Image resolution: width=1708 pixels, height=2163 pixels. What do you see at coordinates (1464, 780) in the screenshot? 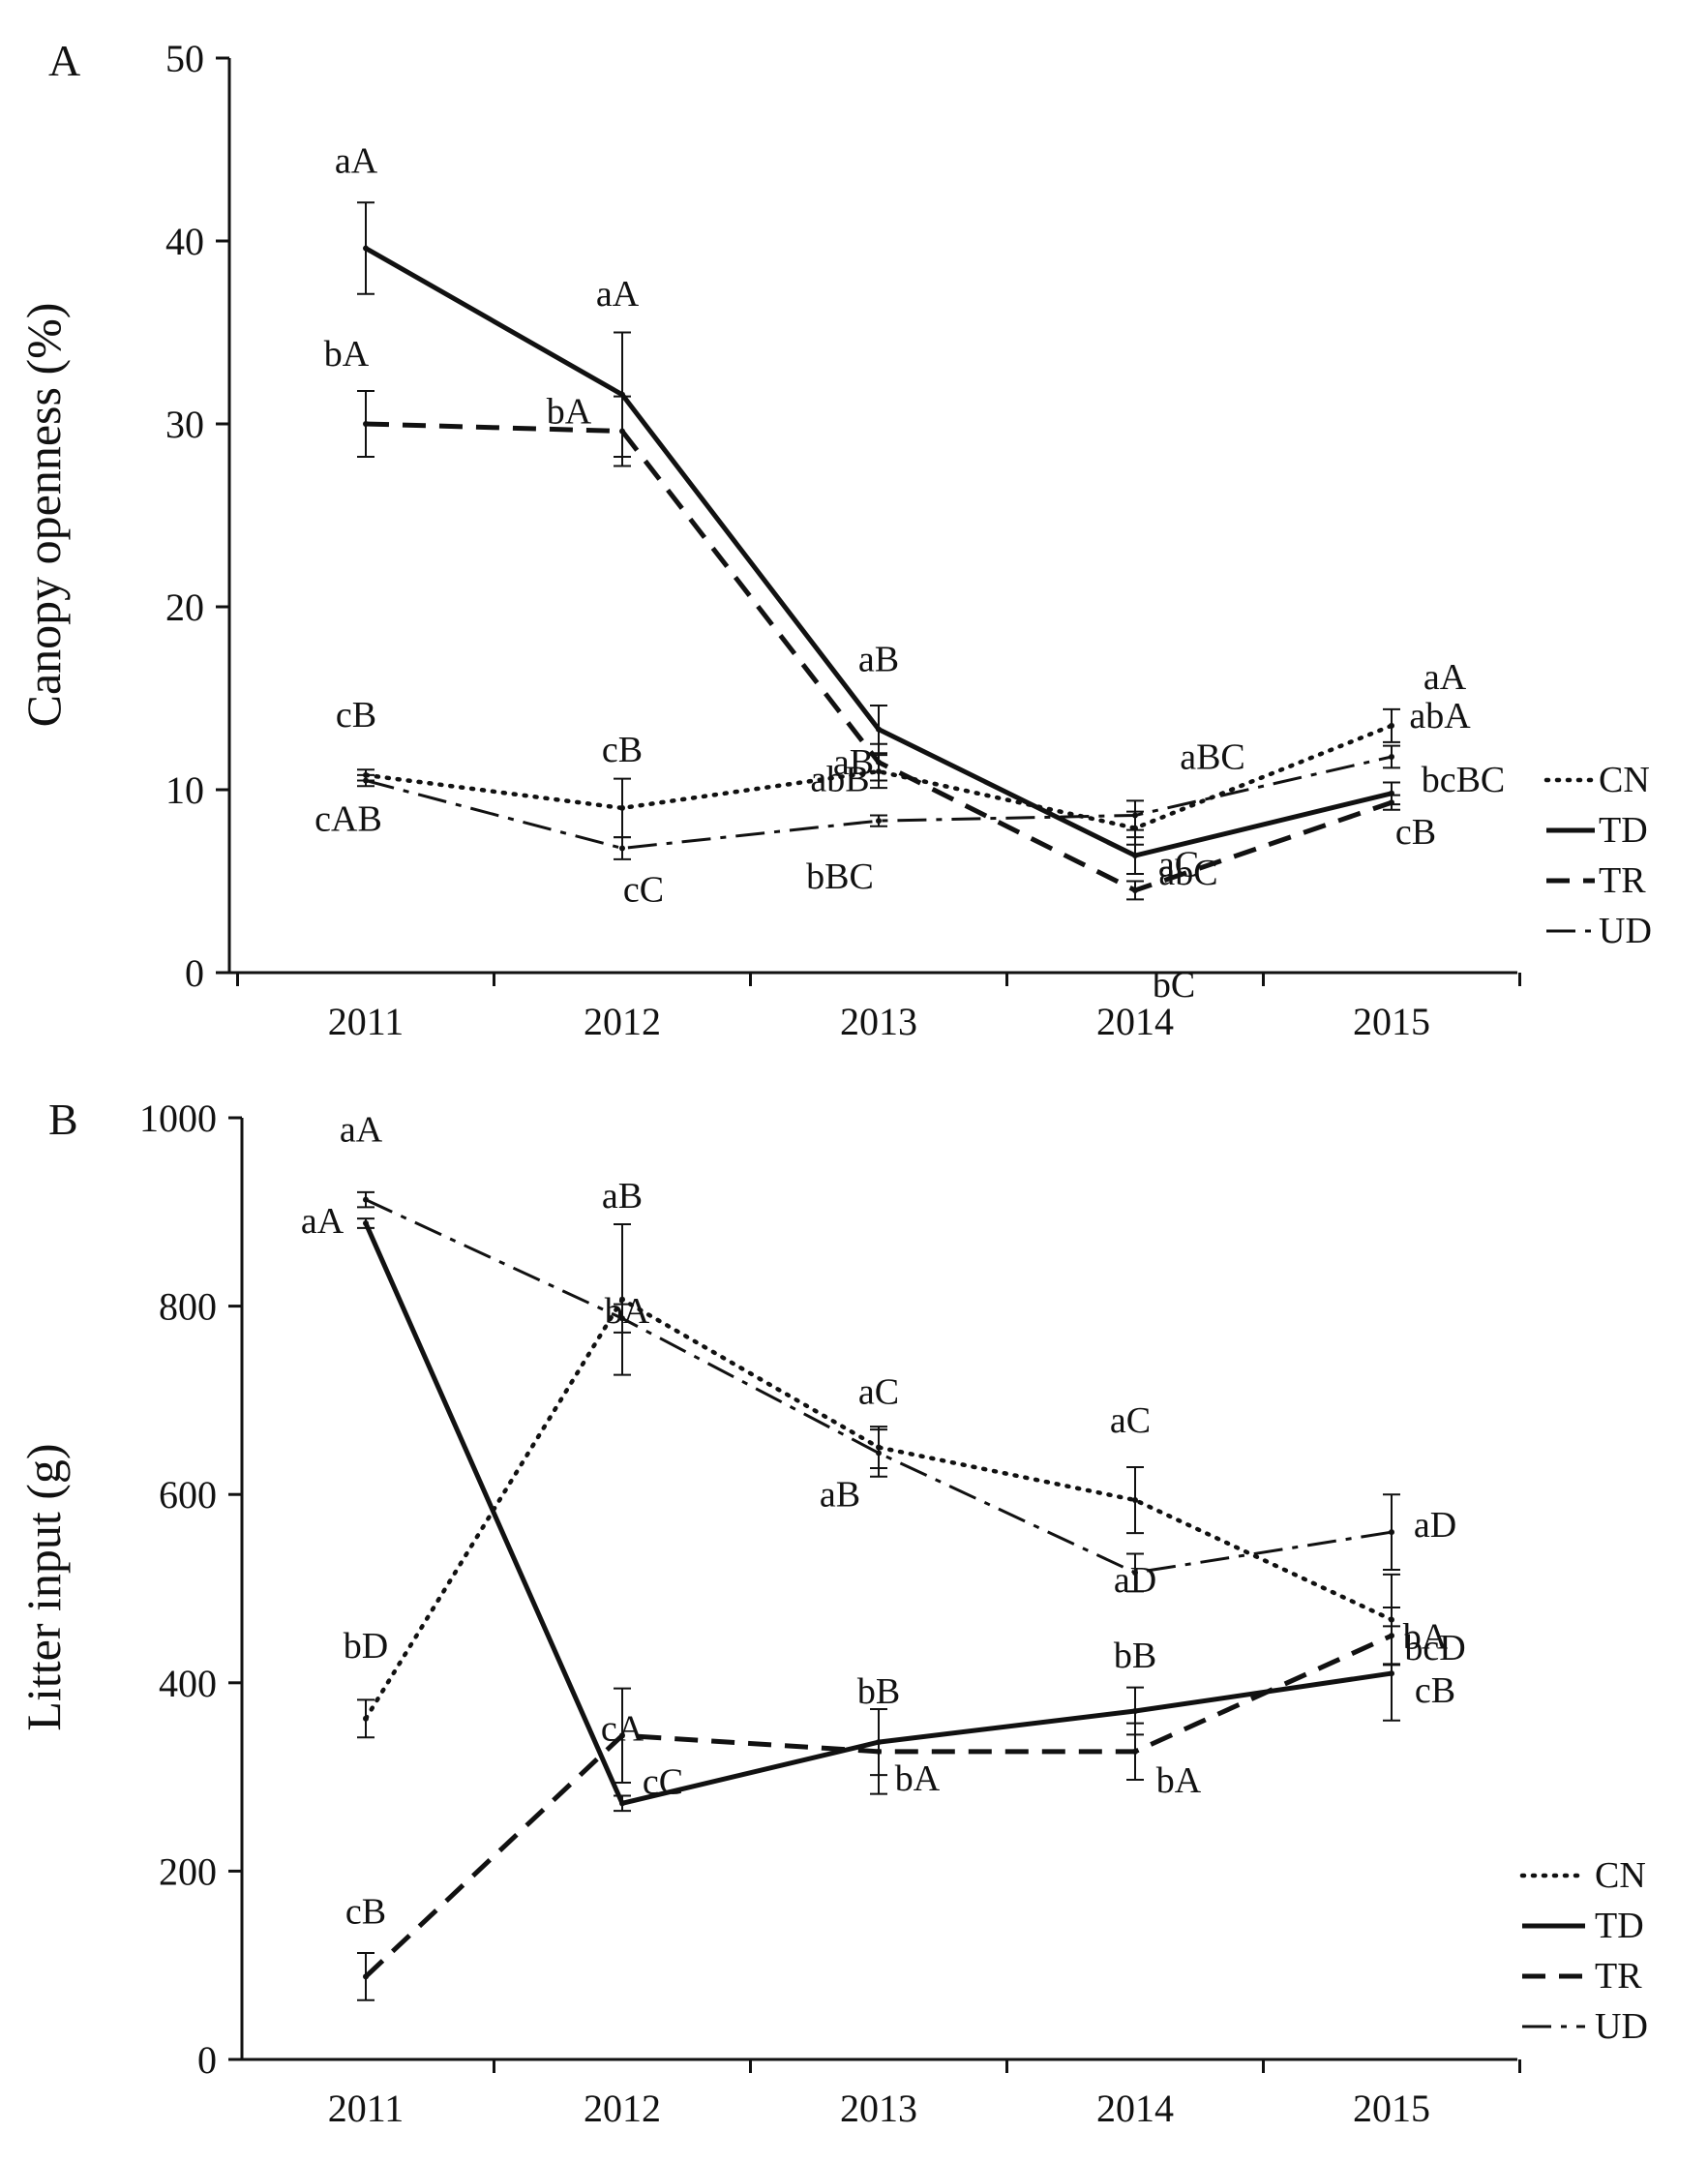
I see `significance-label: bcBC` at bounding box center [1464, 780].